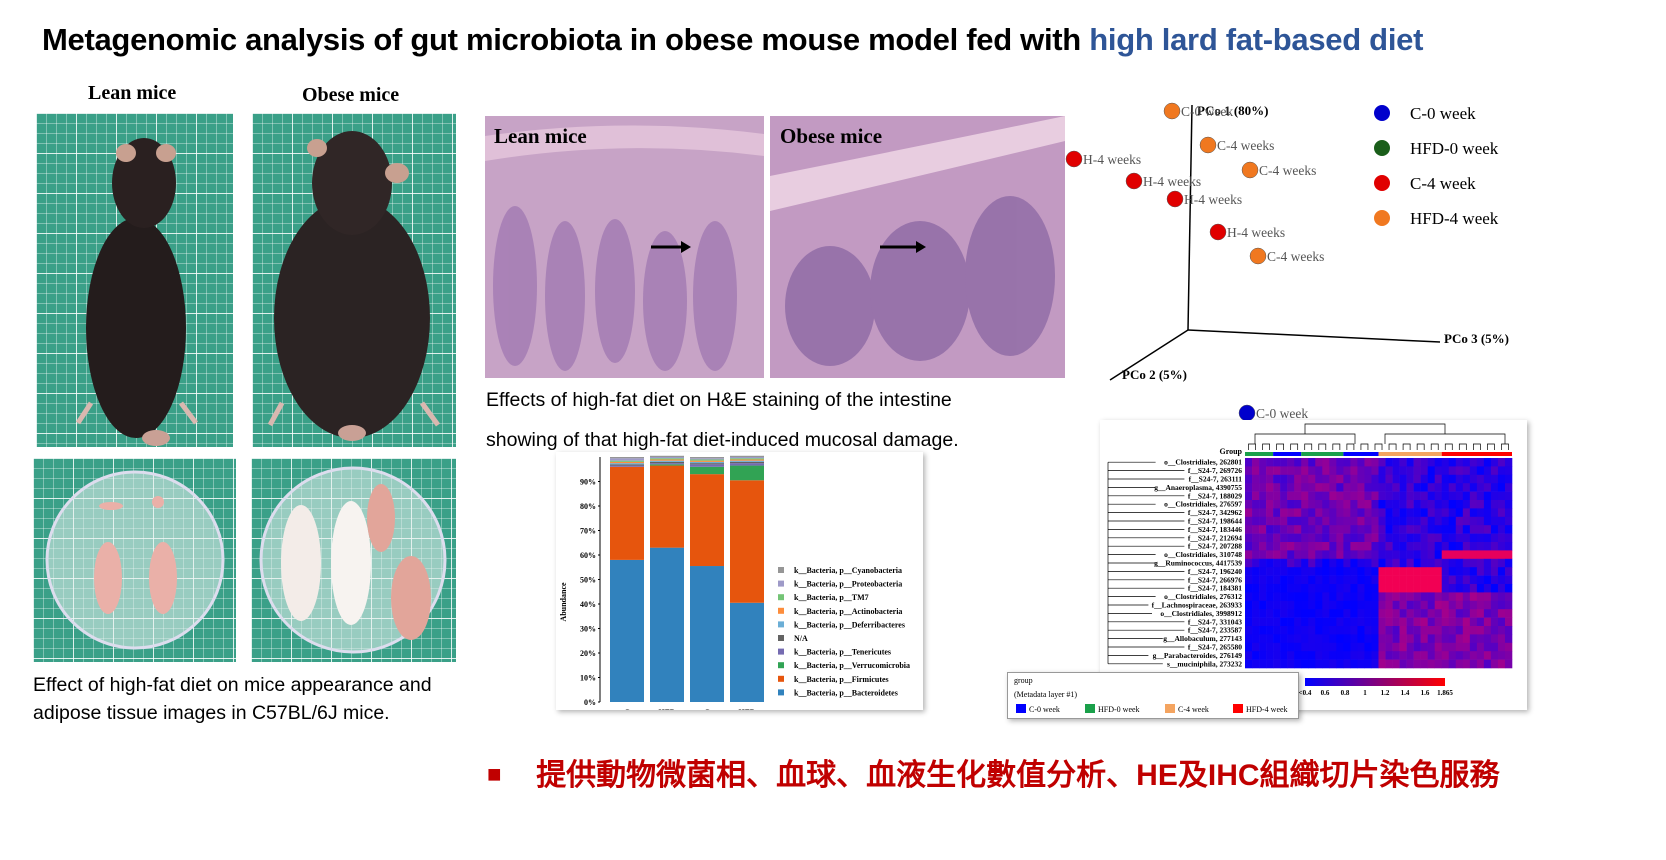 This screenshot has width=1666, height=860. I want to click on bar-ytick-label: 40%, so click(588, 604).